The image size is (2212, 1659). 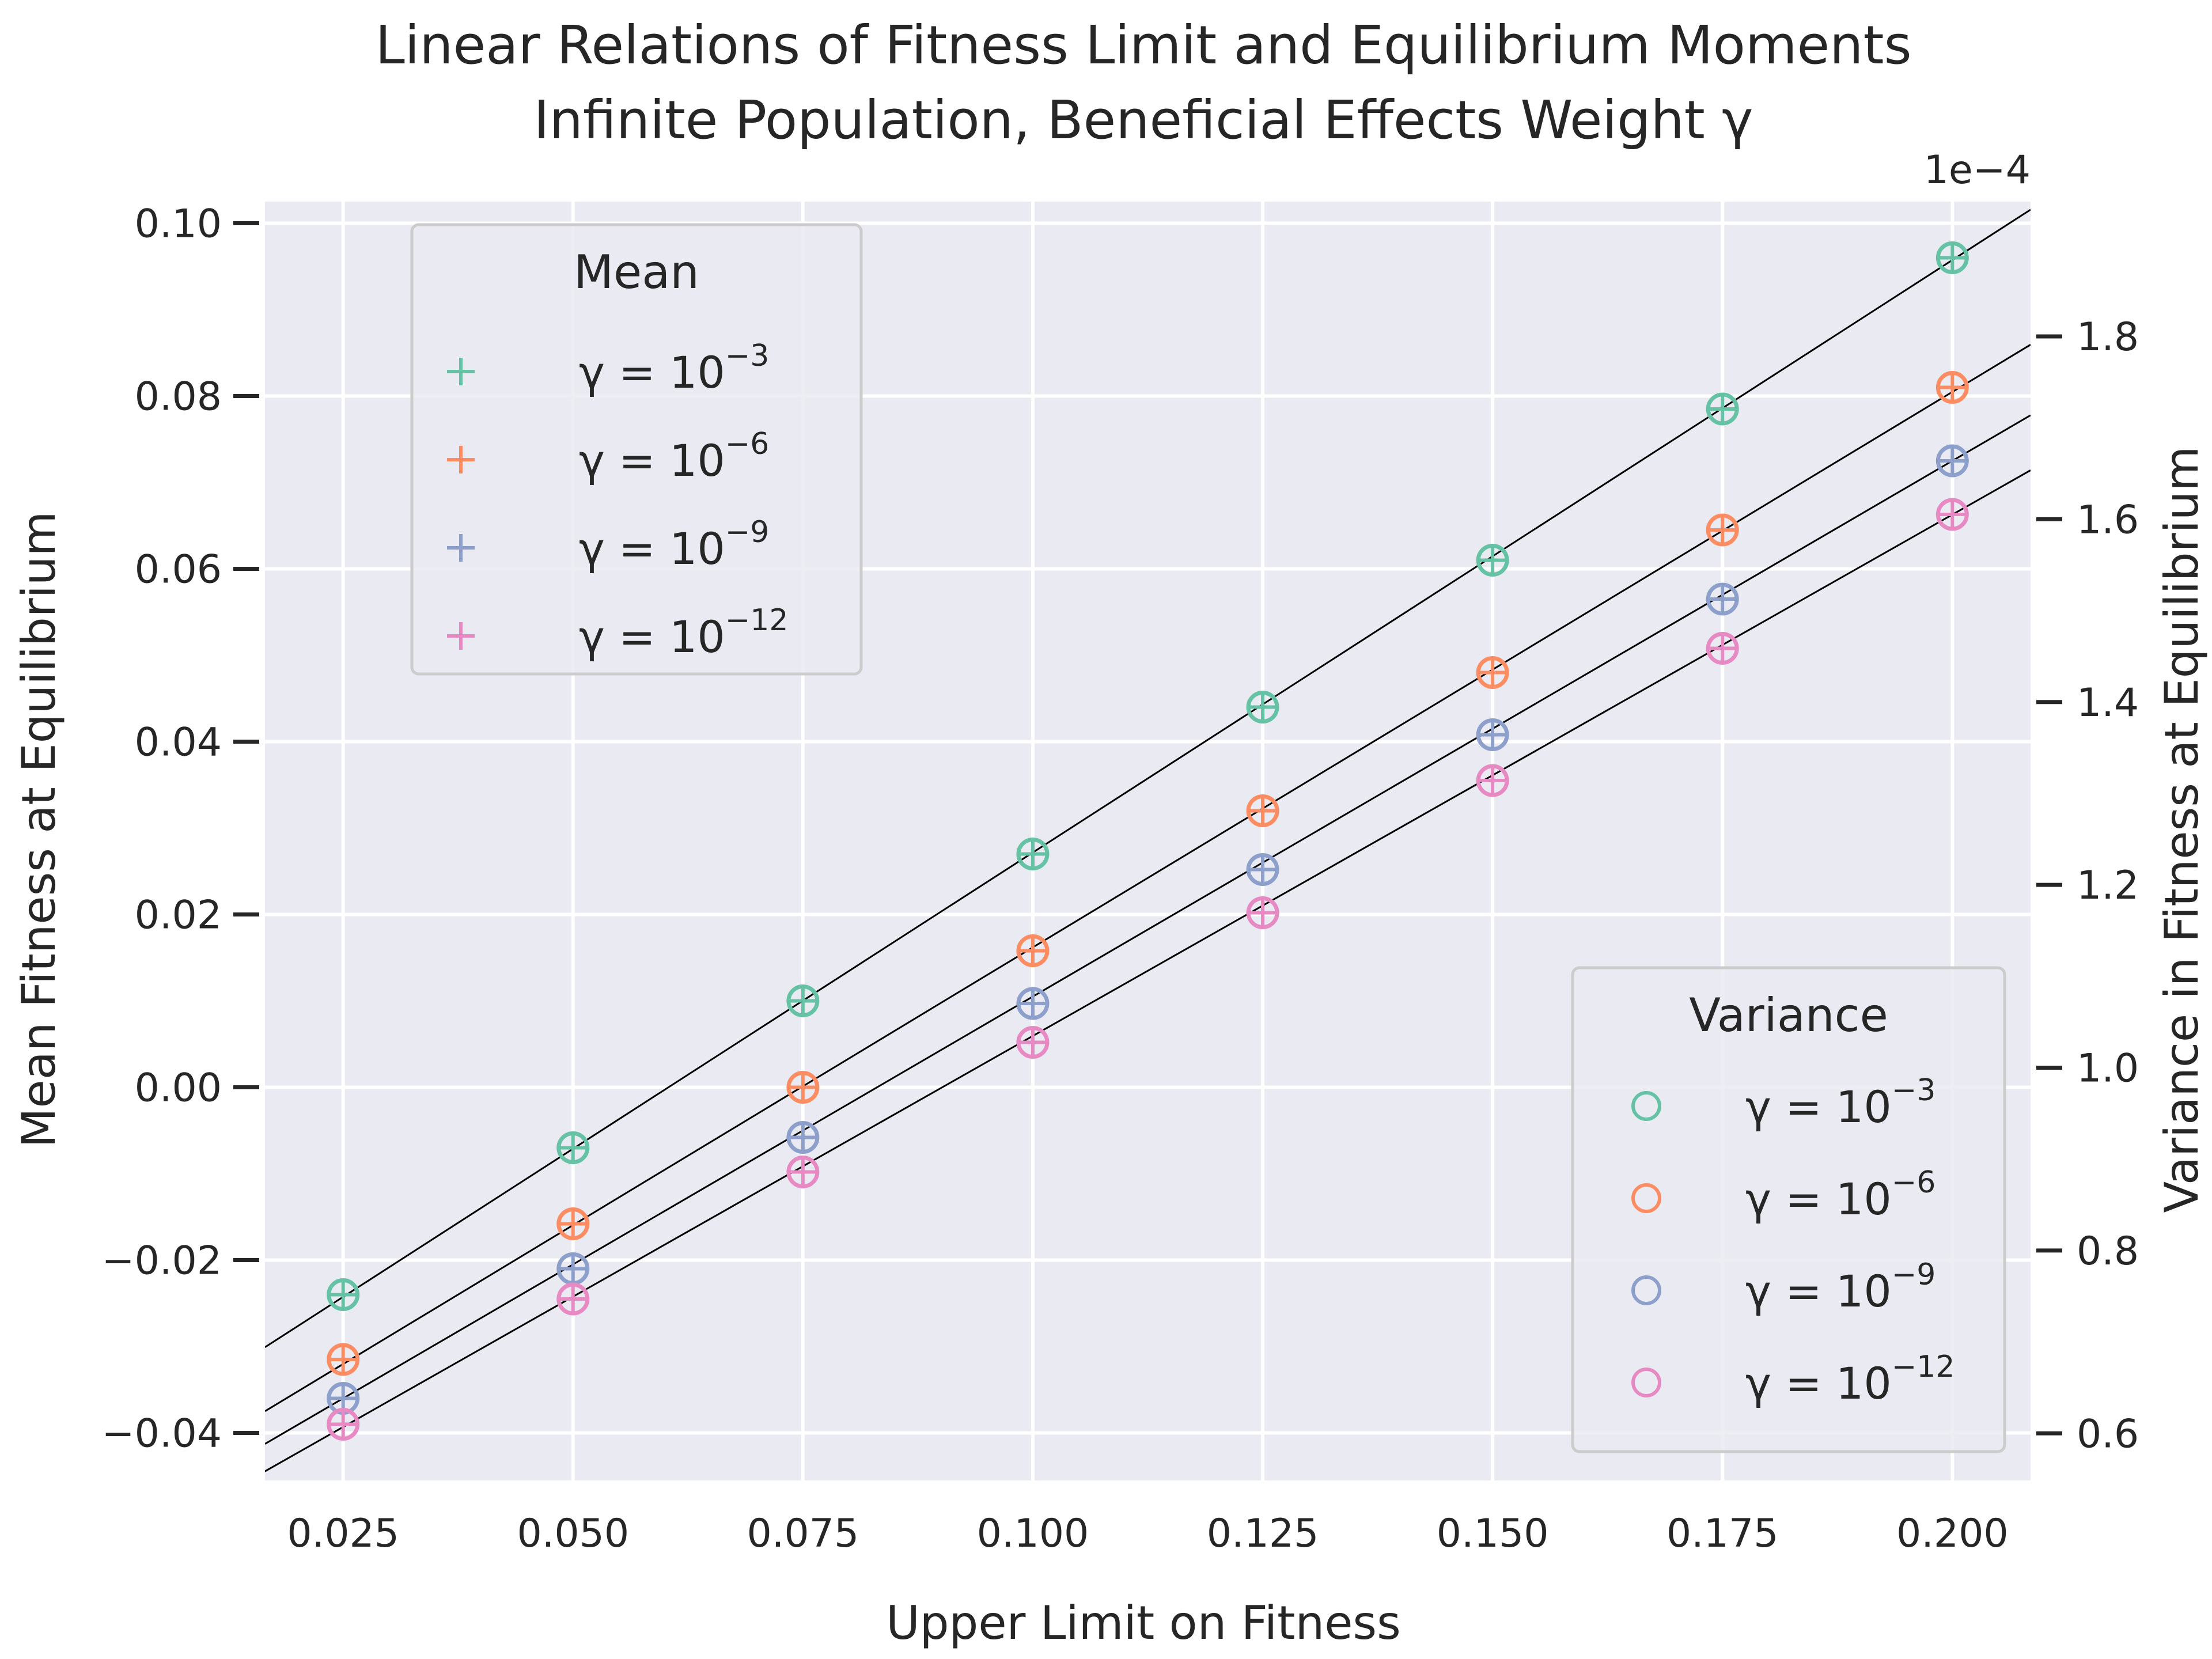 I want to click on y-tick-label: 0.10, so click(x=178, y=224).